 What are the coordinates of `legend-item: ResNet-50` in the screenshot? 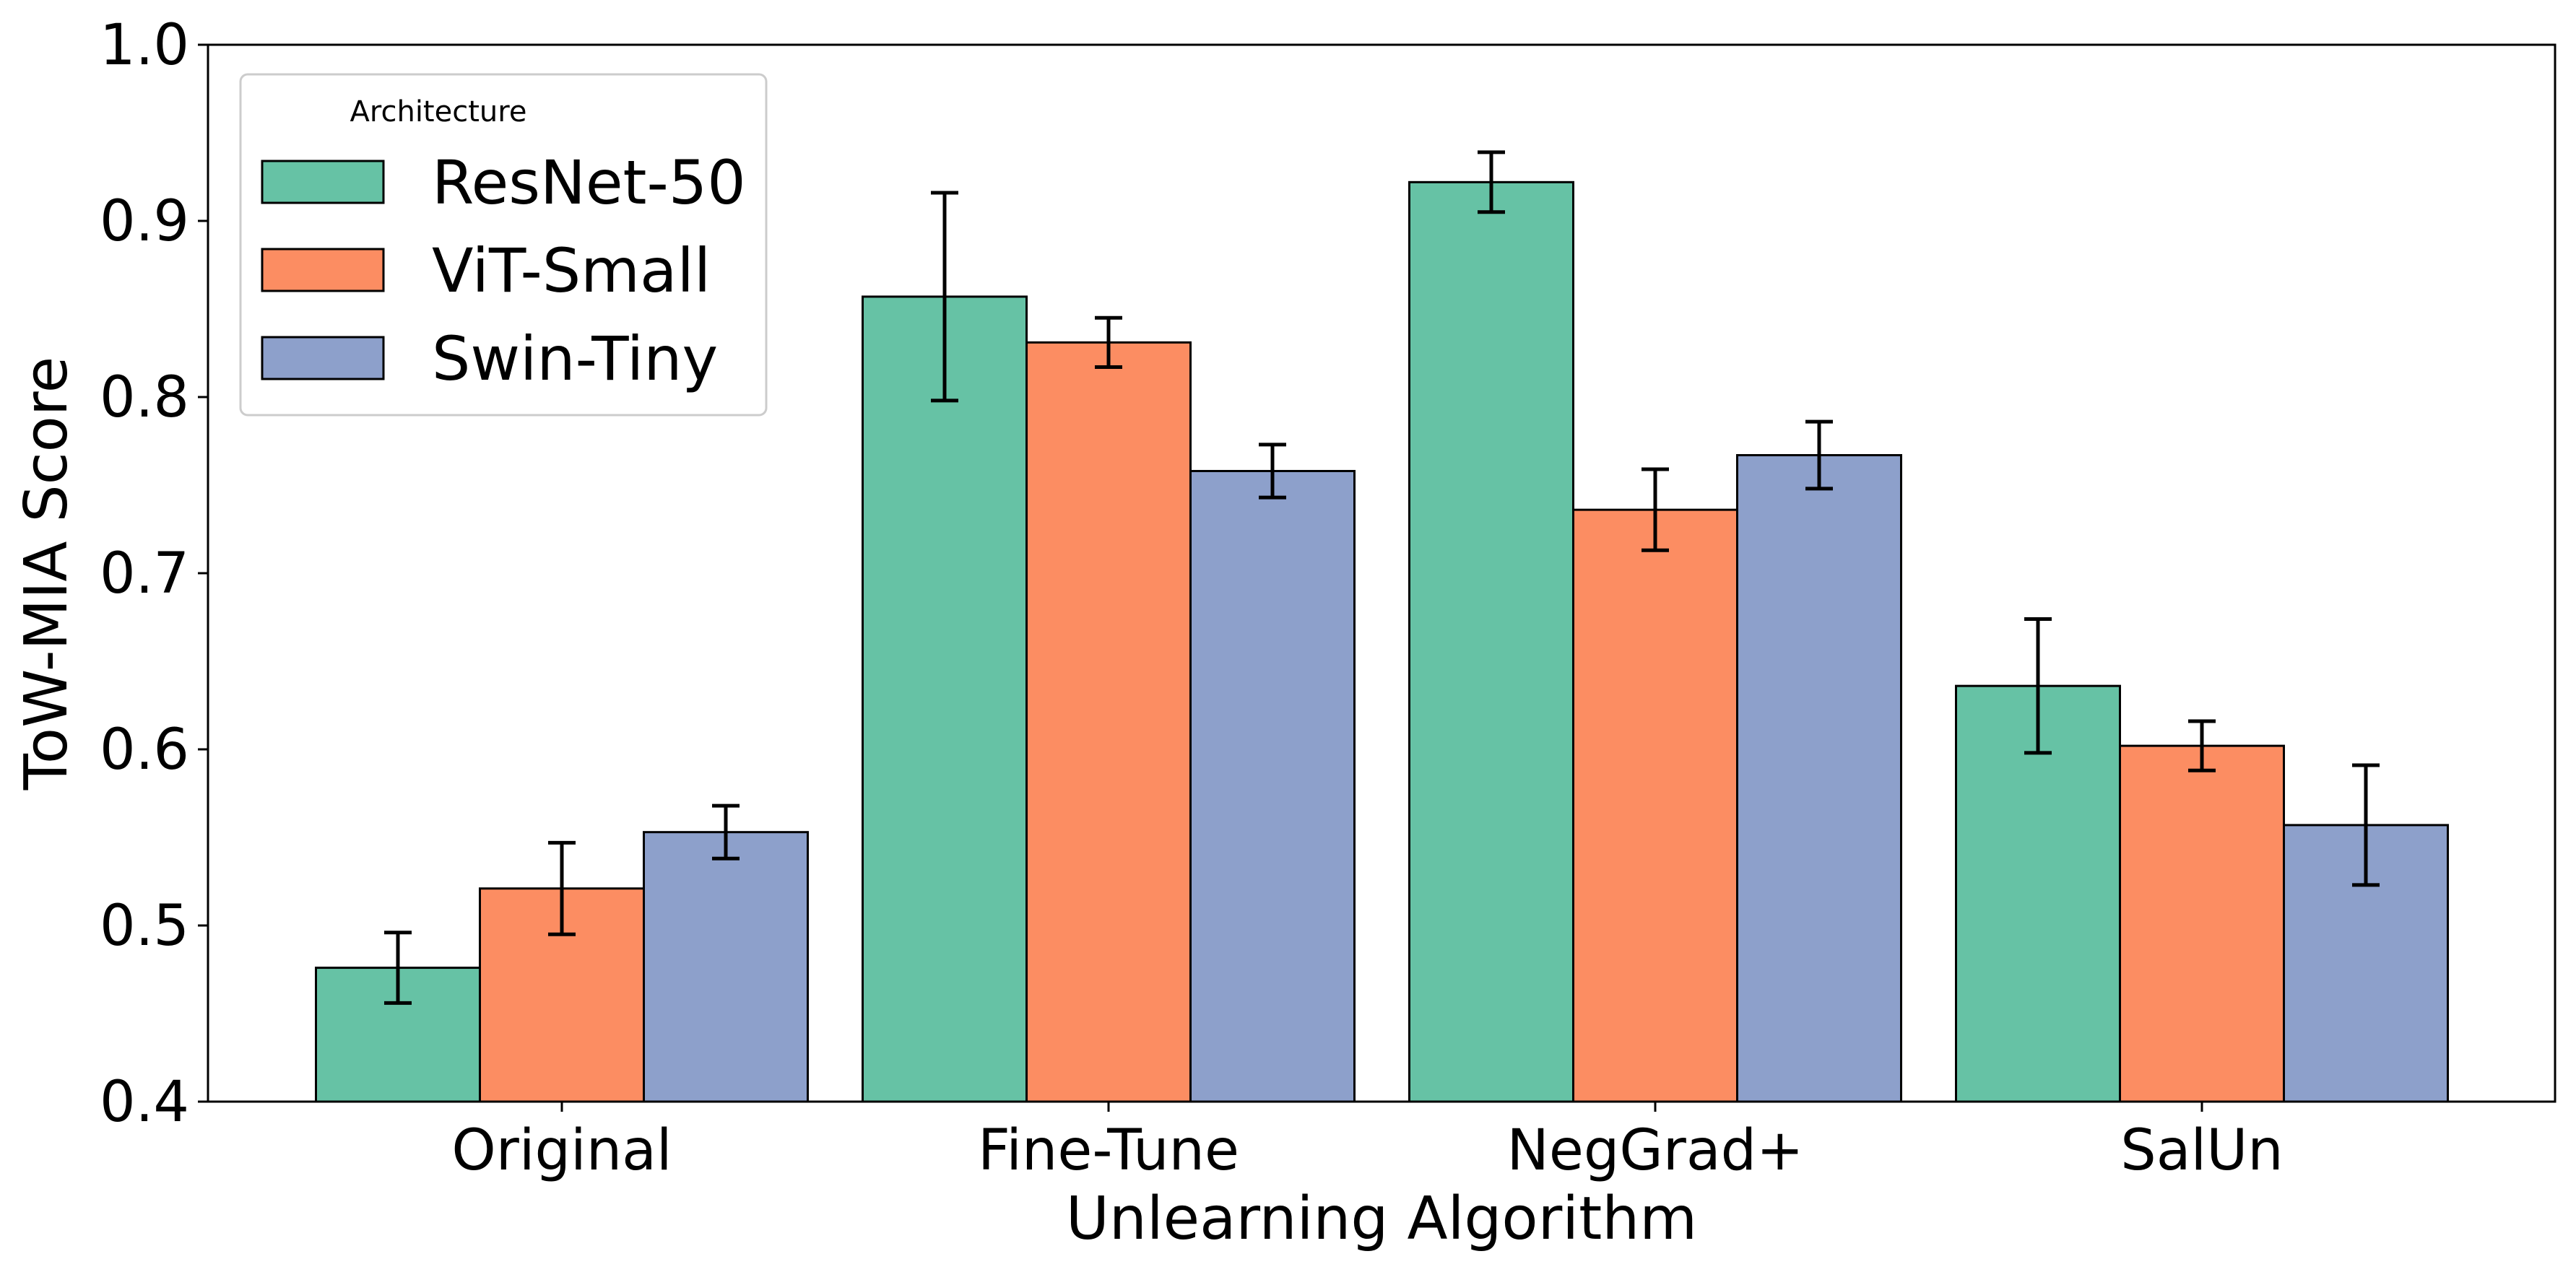 It's located at (503, 182).